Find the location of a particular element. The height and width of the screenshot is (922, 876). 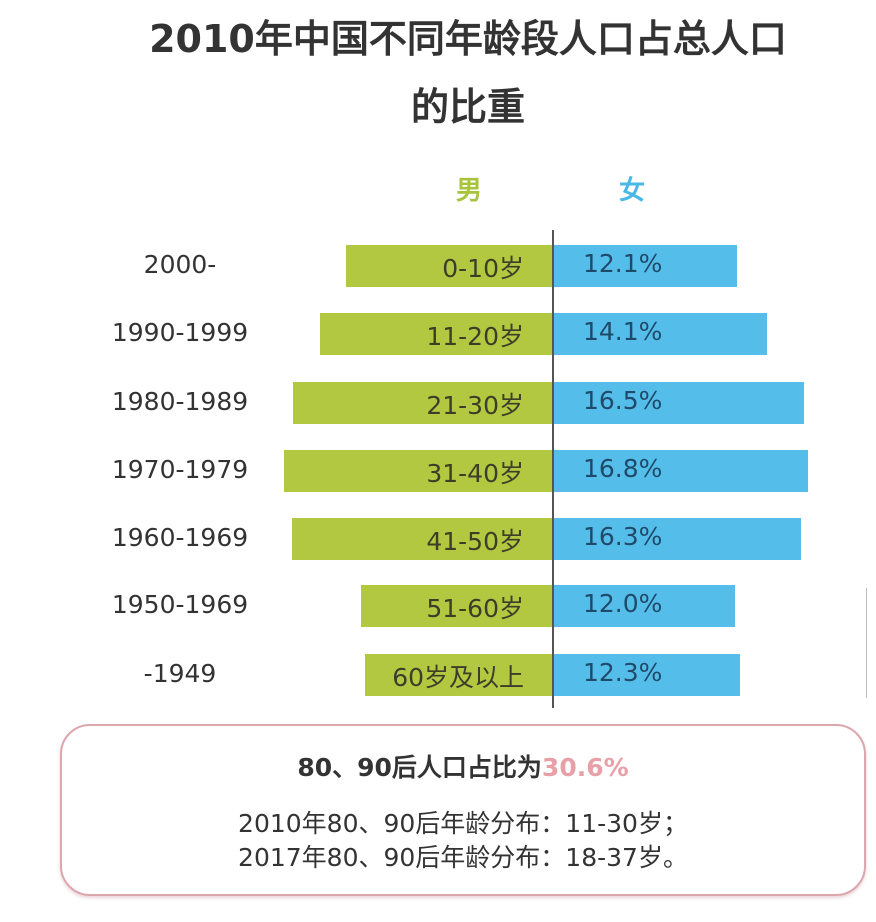

female-value-label: 16.3% is located at coordinates (623, 536).